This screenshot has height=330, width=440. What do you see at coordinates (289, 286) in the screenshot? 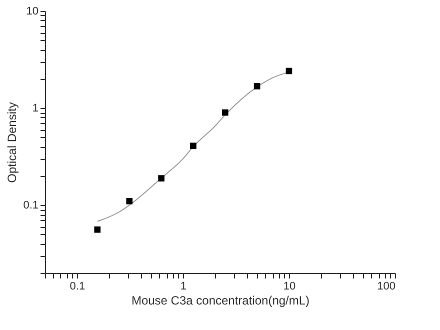
I see `x-tick-label: 10` at bounding box center [289, 286].